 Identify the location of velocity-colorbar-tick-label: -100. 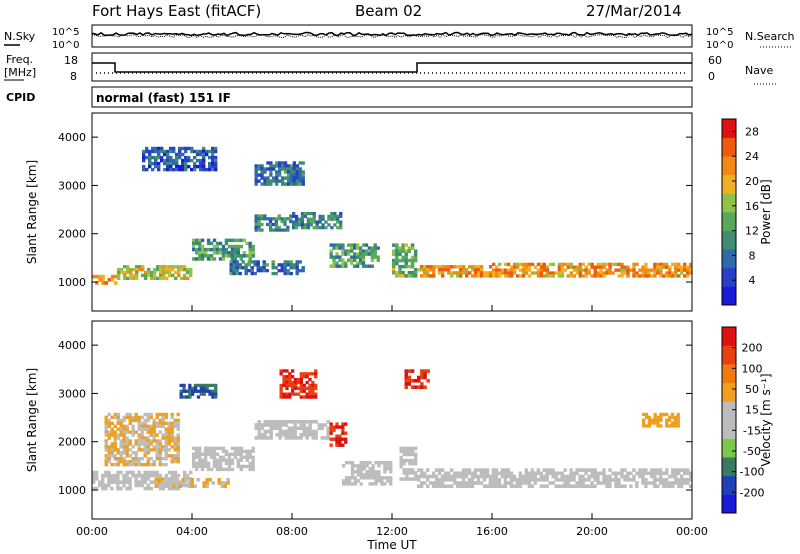
(752, 472).